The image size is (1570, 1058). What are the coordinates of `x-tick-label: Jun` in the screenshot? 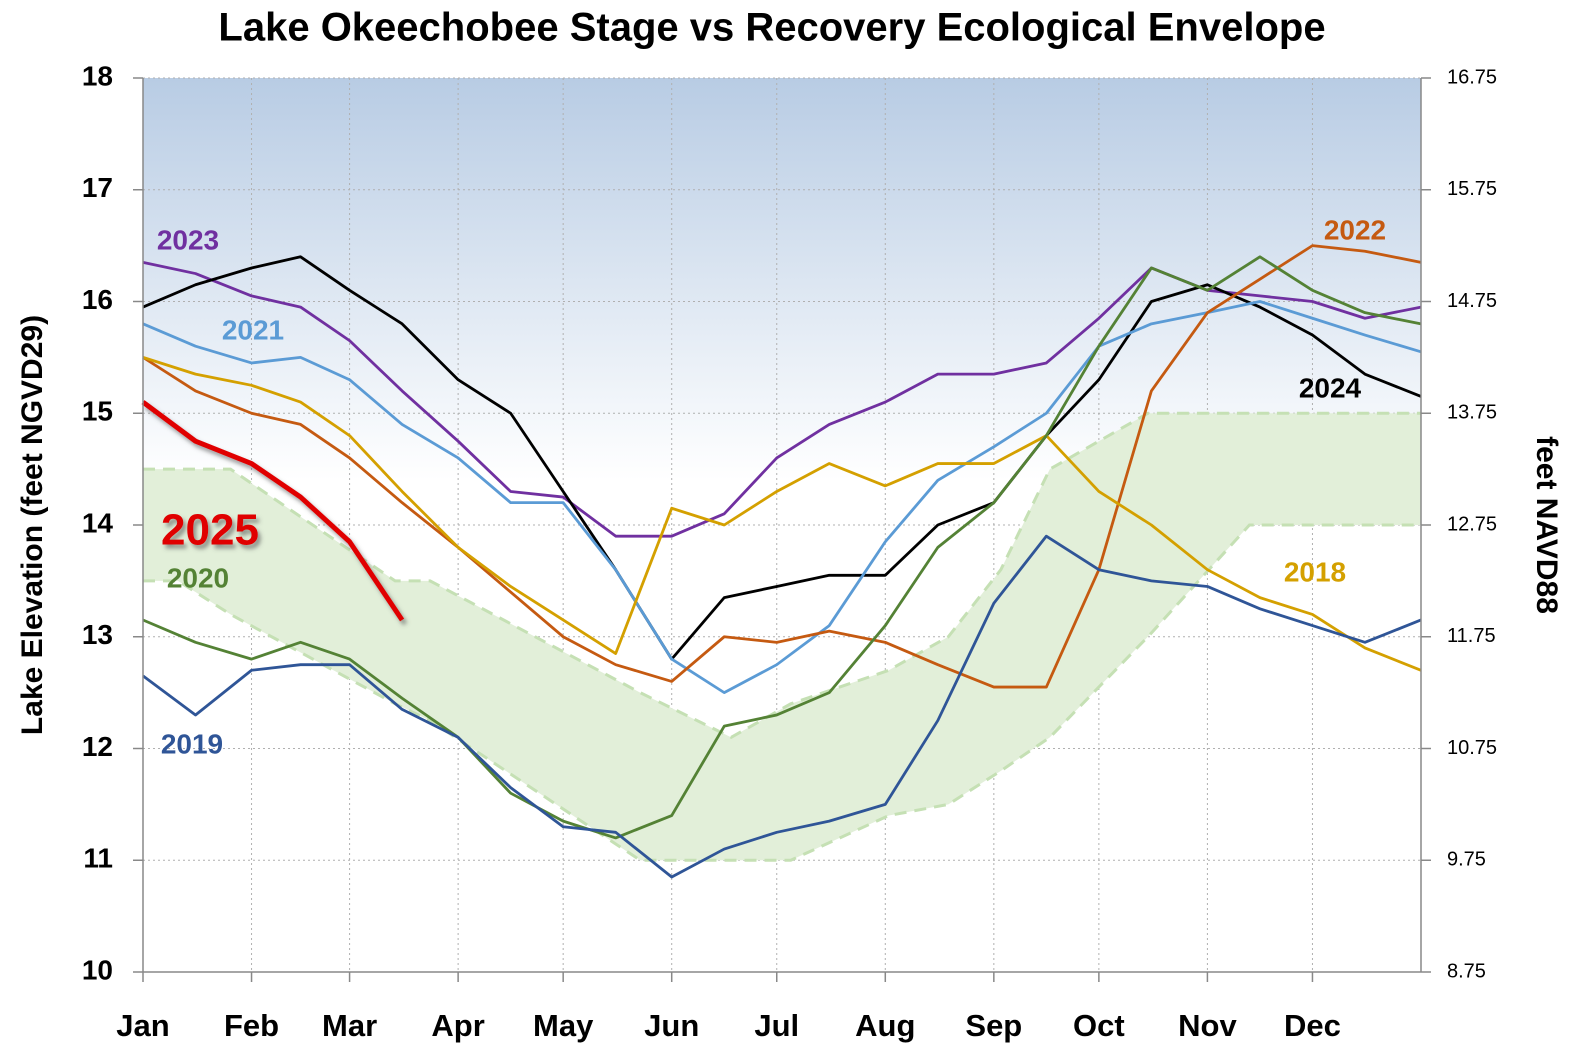 It's located at (671, 1025).